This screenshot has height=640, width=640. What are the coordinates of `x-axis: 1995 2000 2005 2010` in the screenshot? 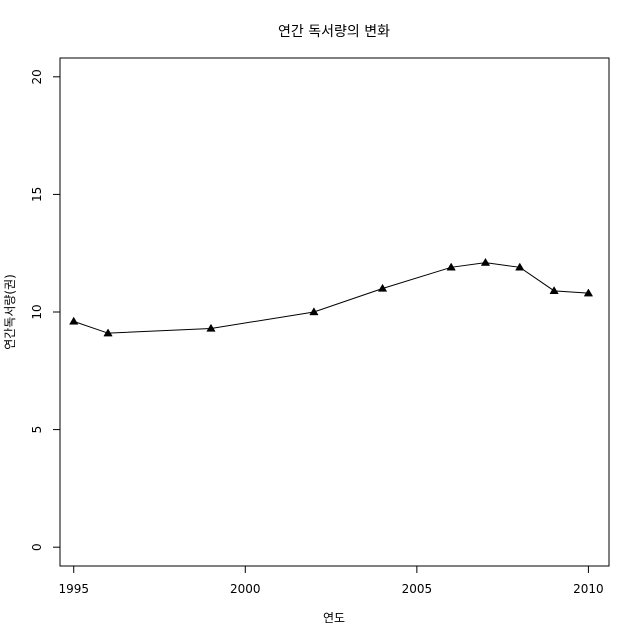 It's located at (331, 580).